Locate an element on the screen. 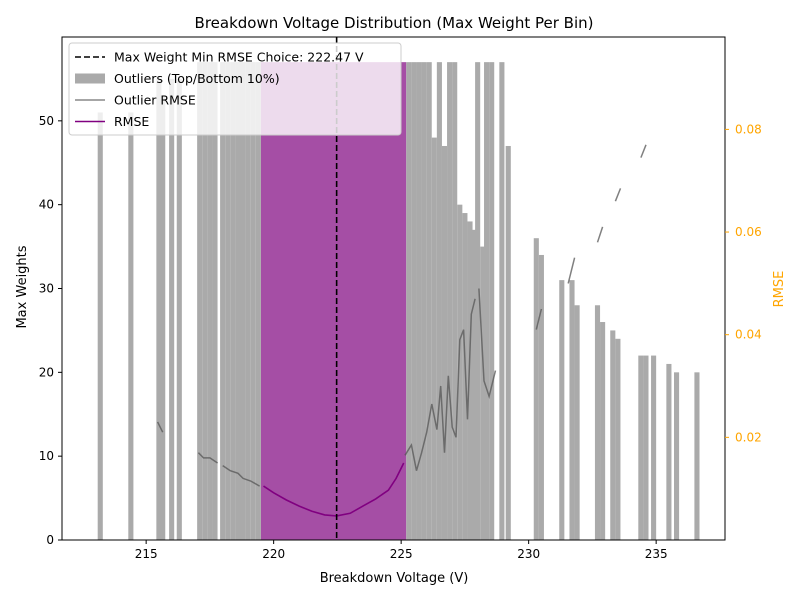  x-axis-label: Breakdown Voltage (V) is located at coordinates (394, 578).